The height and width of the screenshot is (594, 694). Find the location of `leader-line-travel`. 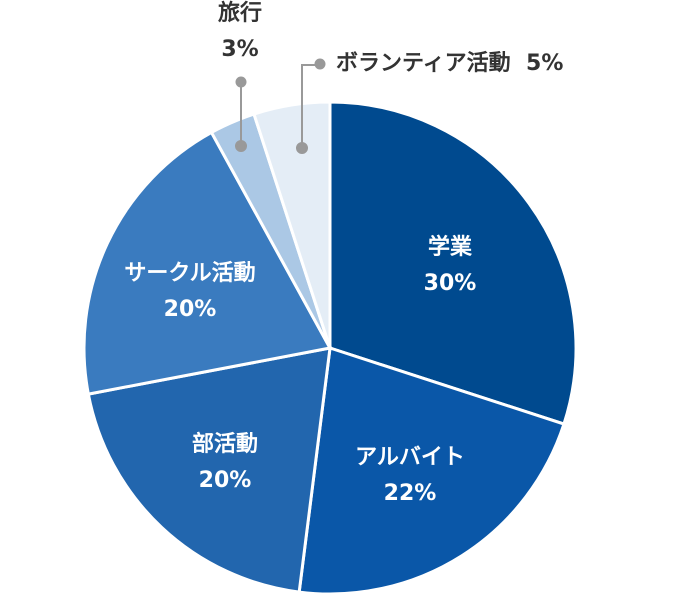

leader-line-travel is located at coordinates (241, 114).